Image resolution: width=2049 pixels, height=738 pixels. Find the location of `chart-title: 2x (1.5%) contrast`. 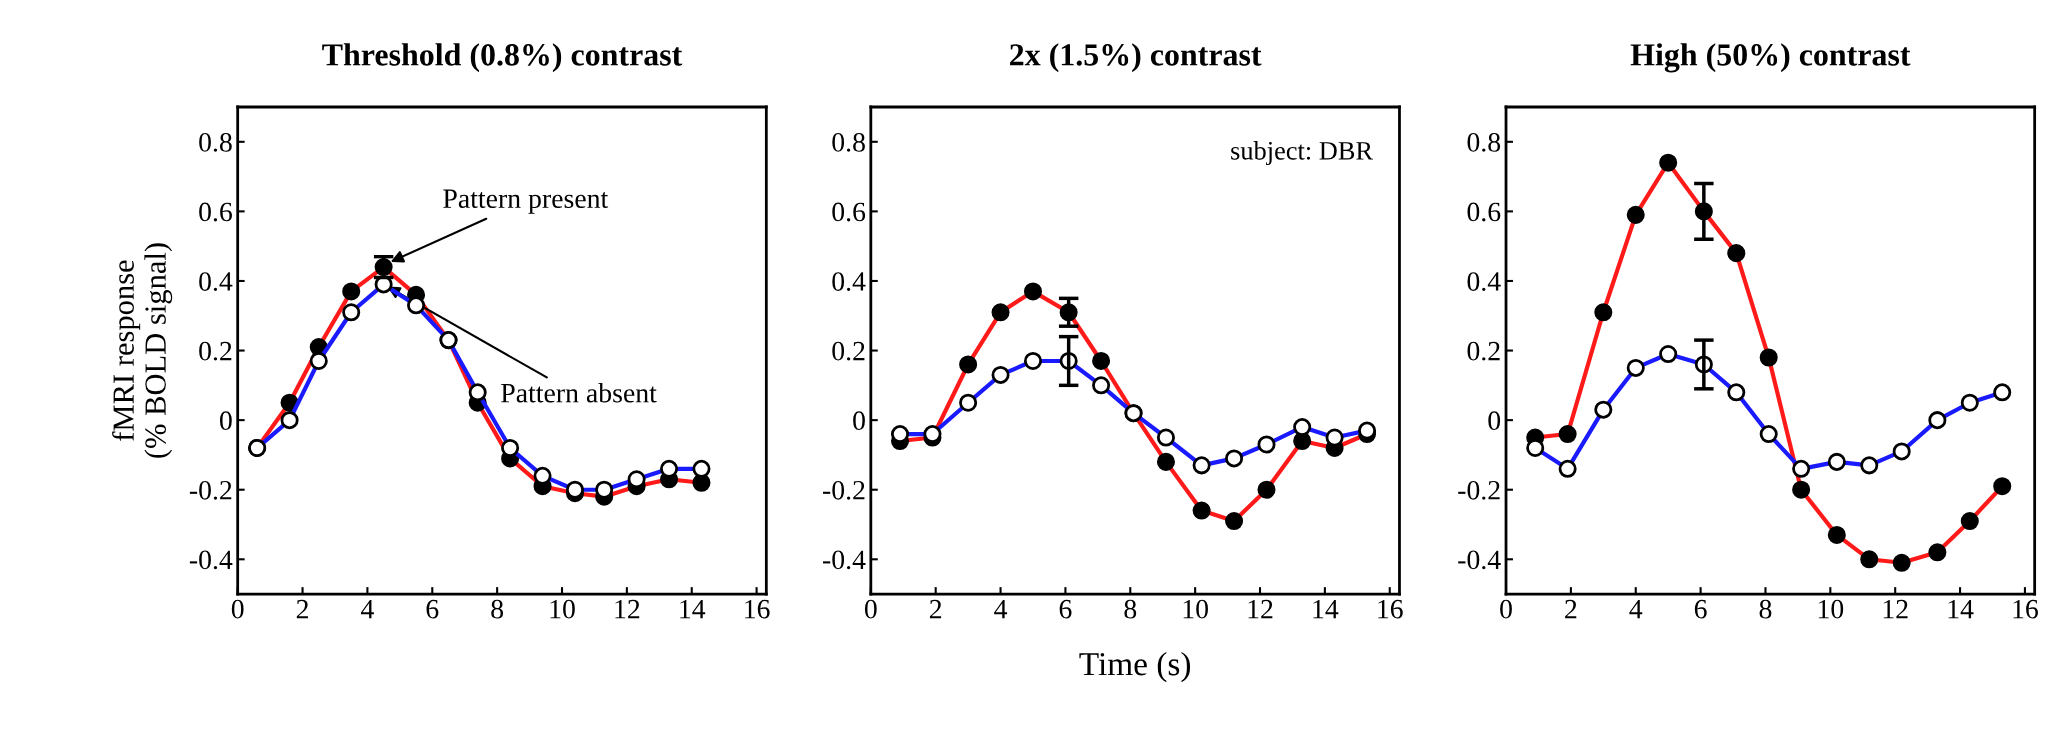

chart-title: 2x (1.5%) contrast is located at coordinates (1136, 58).